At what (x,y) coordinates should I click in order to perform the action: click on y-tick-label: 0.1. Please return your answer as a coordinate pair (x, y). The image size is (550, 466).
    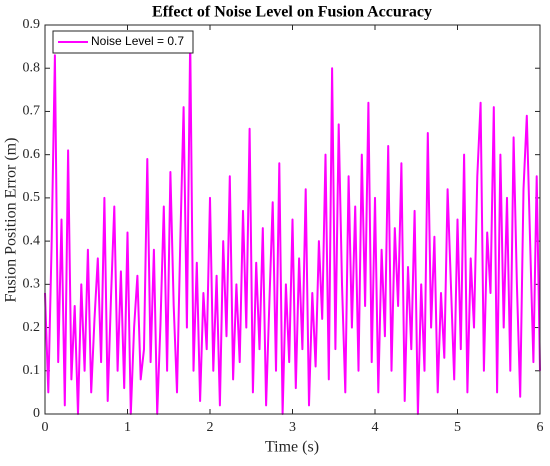
    Looking at the image, I should click on (32, 370).